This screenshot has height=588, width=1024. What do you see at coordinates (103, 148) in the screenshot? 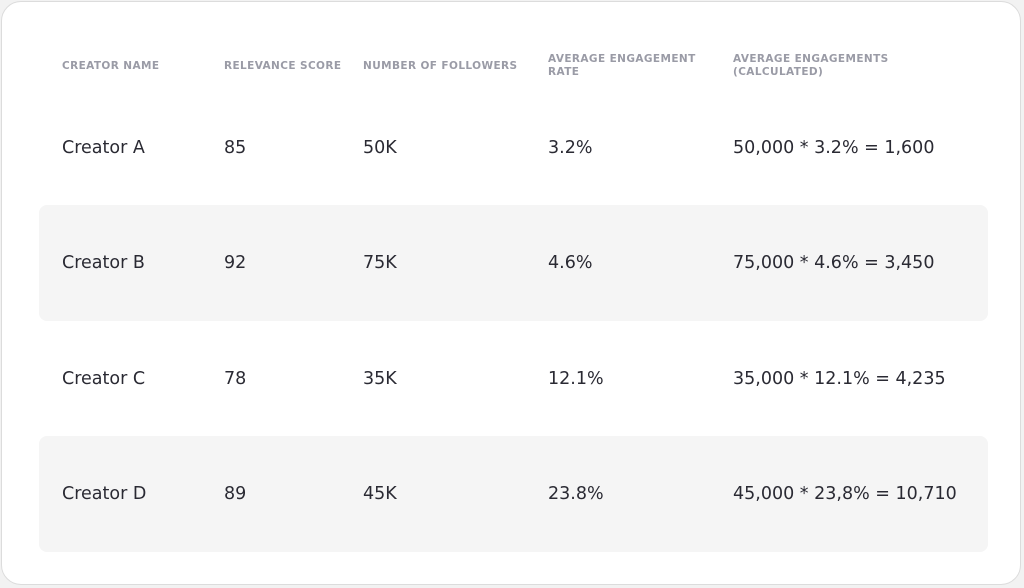
I see `creator-name-cell: Creator A` at bounding box center [103, 148].